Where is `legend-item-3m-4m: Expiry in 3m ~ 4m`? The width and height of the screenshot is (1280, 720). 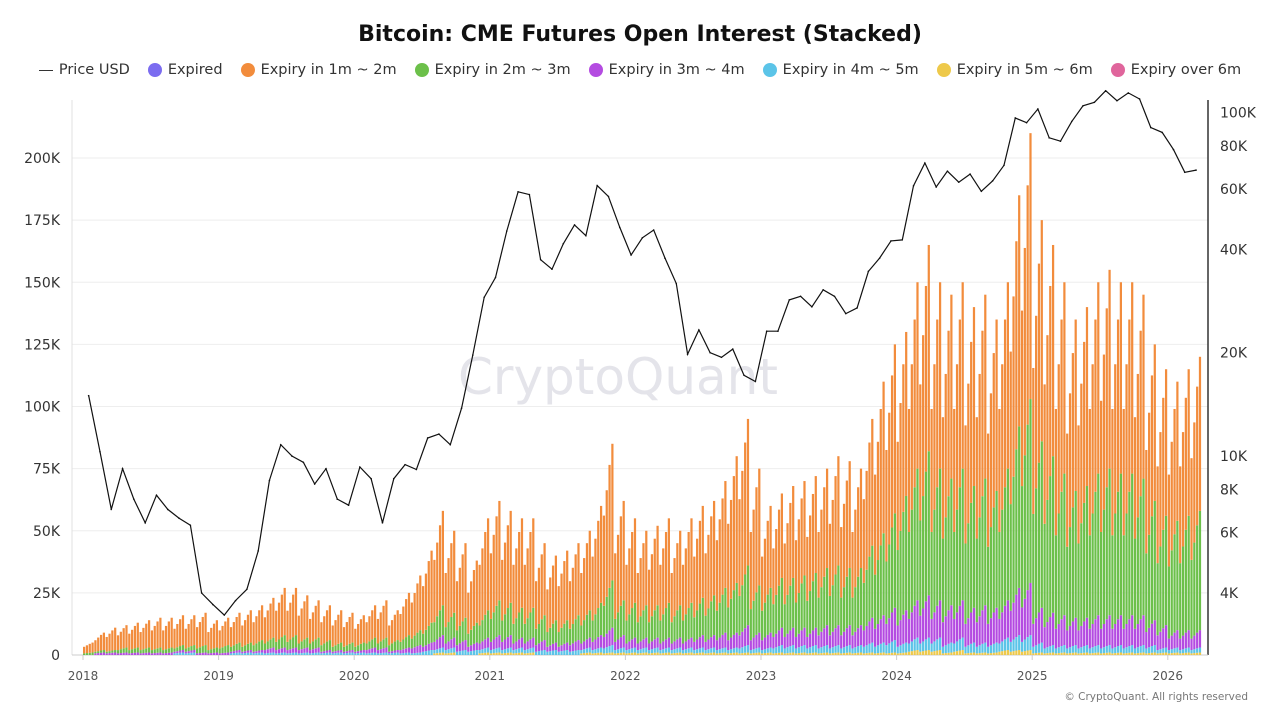
legend-item-3m-4m: Expiry in 3m ~ 4m is located at coordinates (666, 70).